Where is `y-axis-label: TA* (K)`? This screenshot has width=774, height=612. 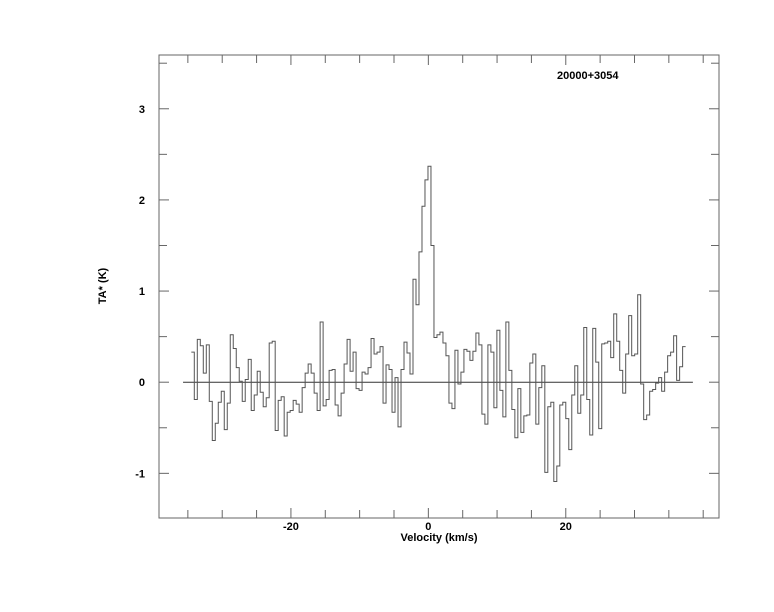 y-axis-label: TA* (K) is located at coordinates (103, 285).